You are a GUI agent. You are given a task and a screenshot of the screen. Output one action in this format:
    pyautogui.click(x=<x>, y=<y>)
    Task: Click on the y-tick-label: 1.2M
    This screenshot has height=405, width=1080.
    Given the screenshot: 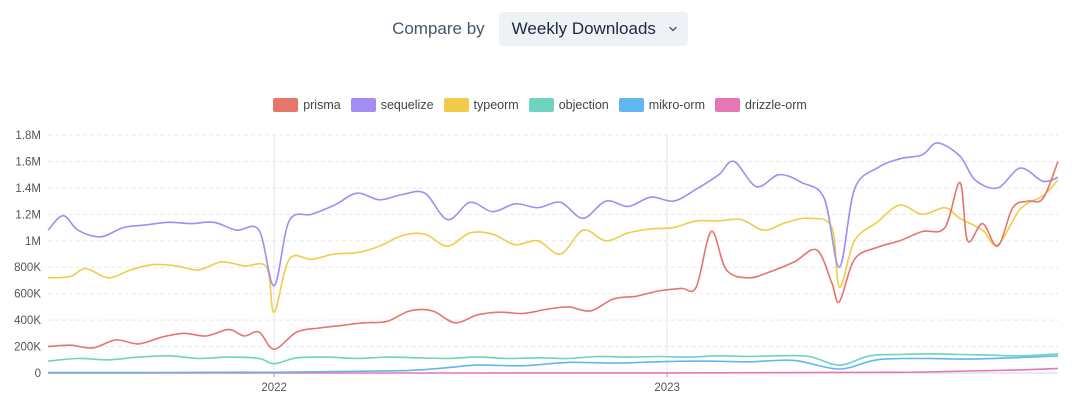 What is the action you would take?
    pyautogui.click(x=28, y=215)
    